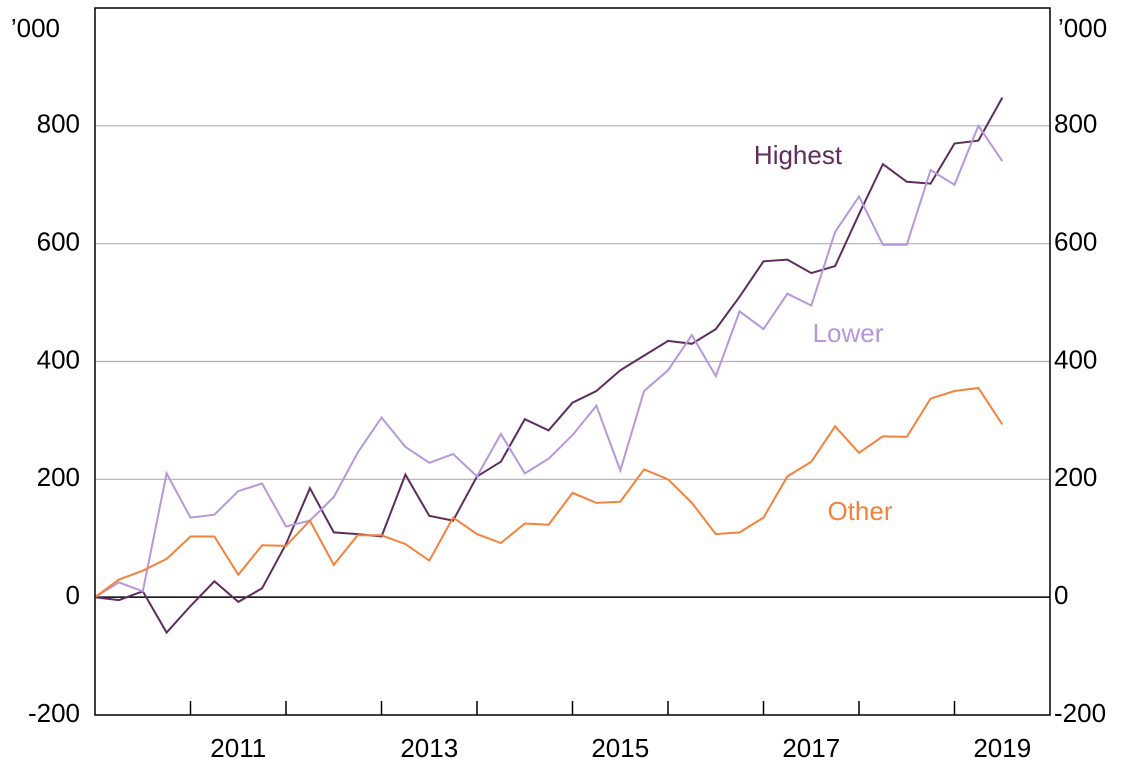  I want to click on y2-tick-label: 800, so click(1075, 124).